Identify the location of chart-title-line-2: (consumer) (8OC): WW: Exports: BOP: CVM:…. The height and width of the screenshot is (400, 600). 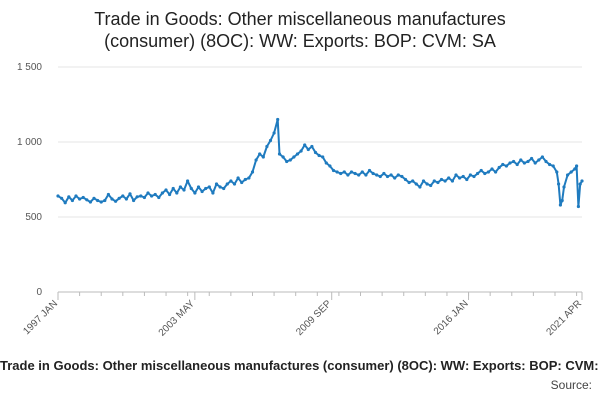
(300, 41).